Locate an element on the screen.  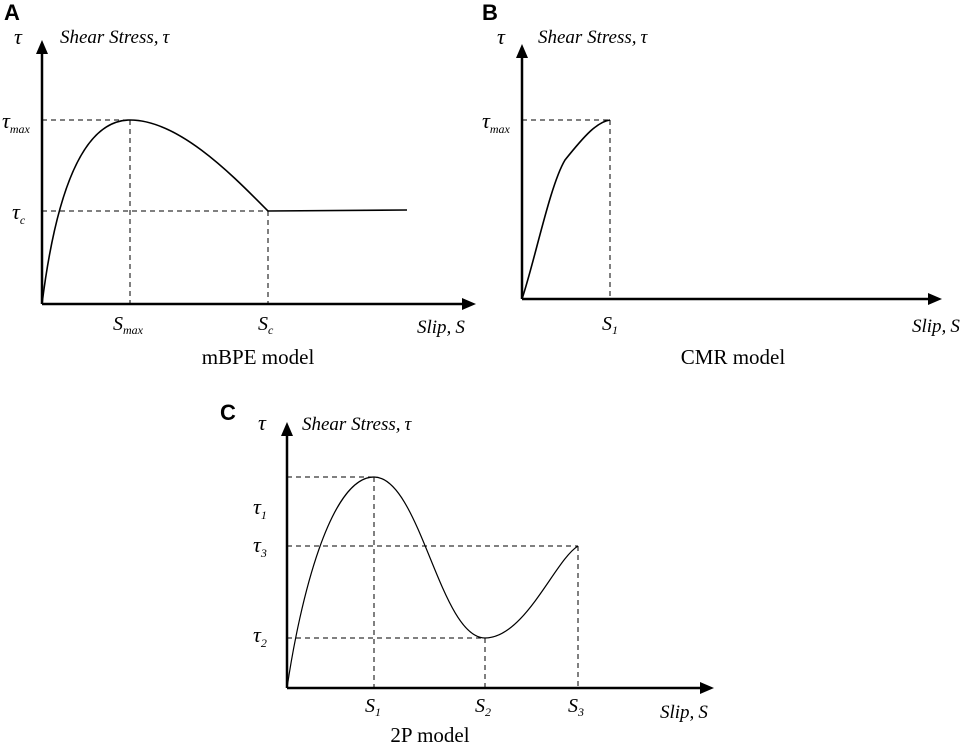
panel-a-y-title-symbol: τ is located at coordinates (167, 37).